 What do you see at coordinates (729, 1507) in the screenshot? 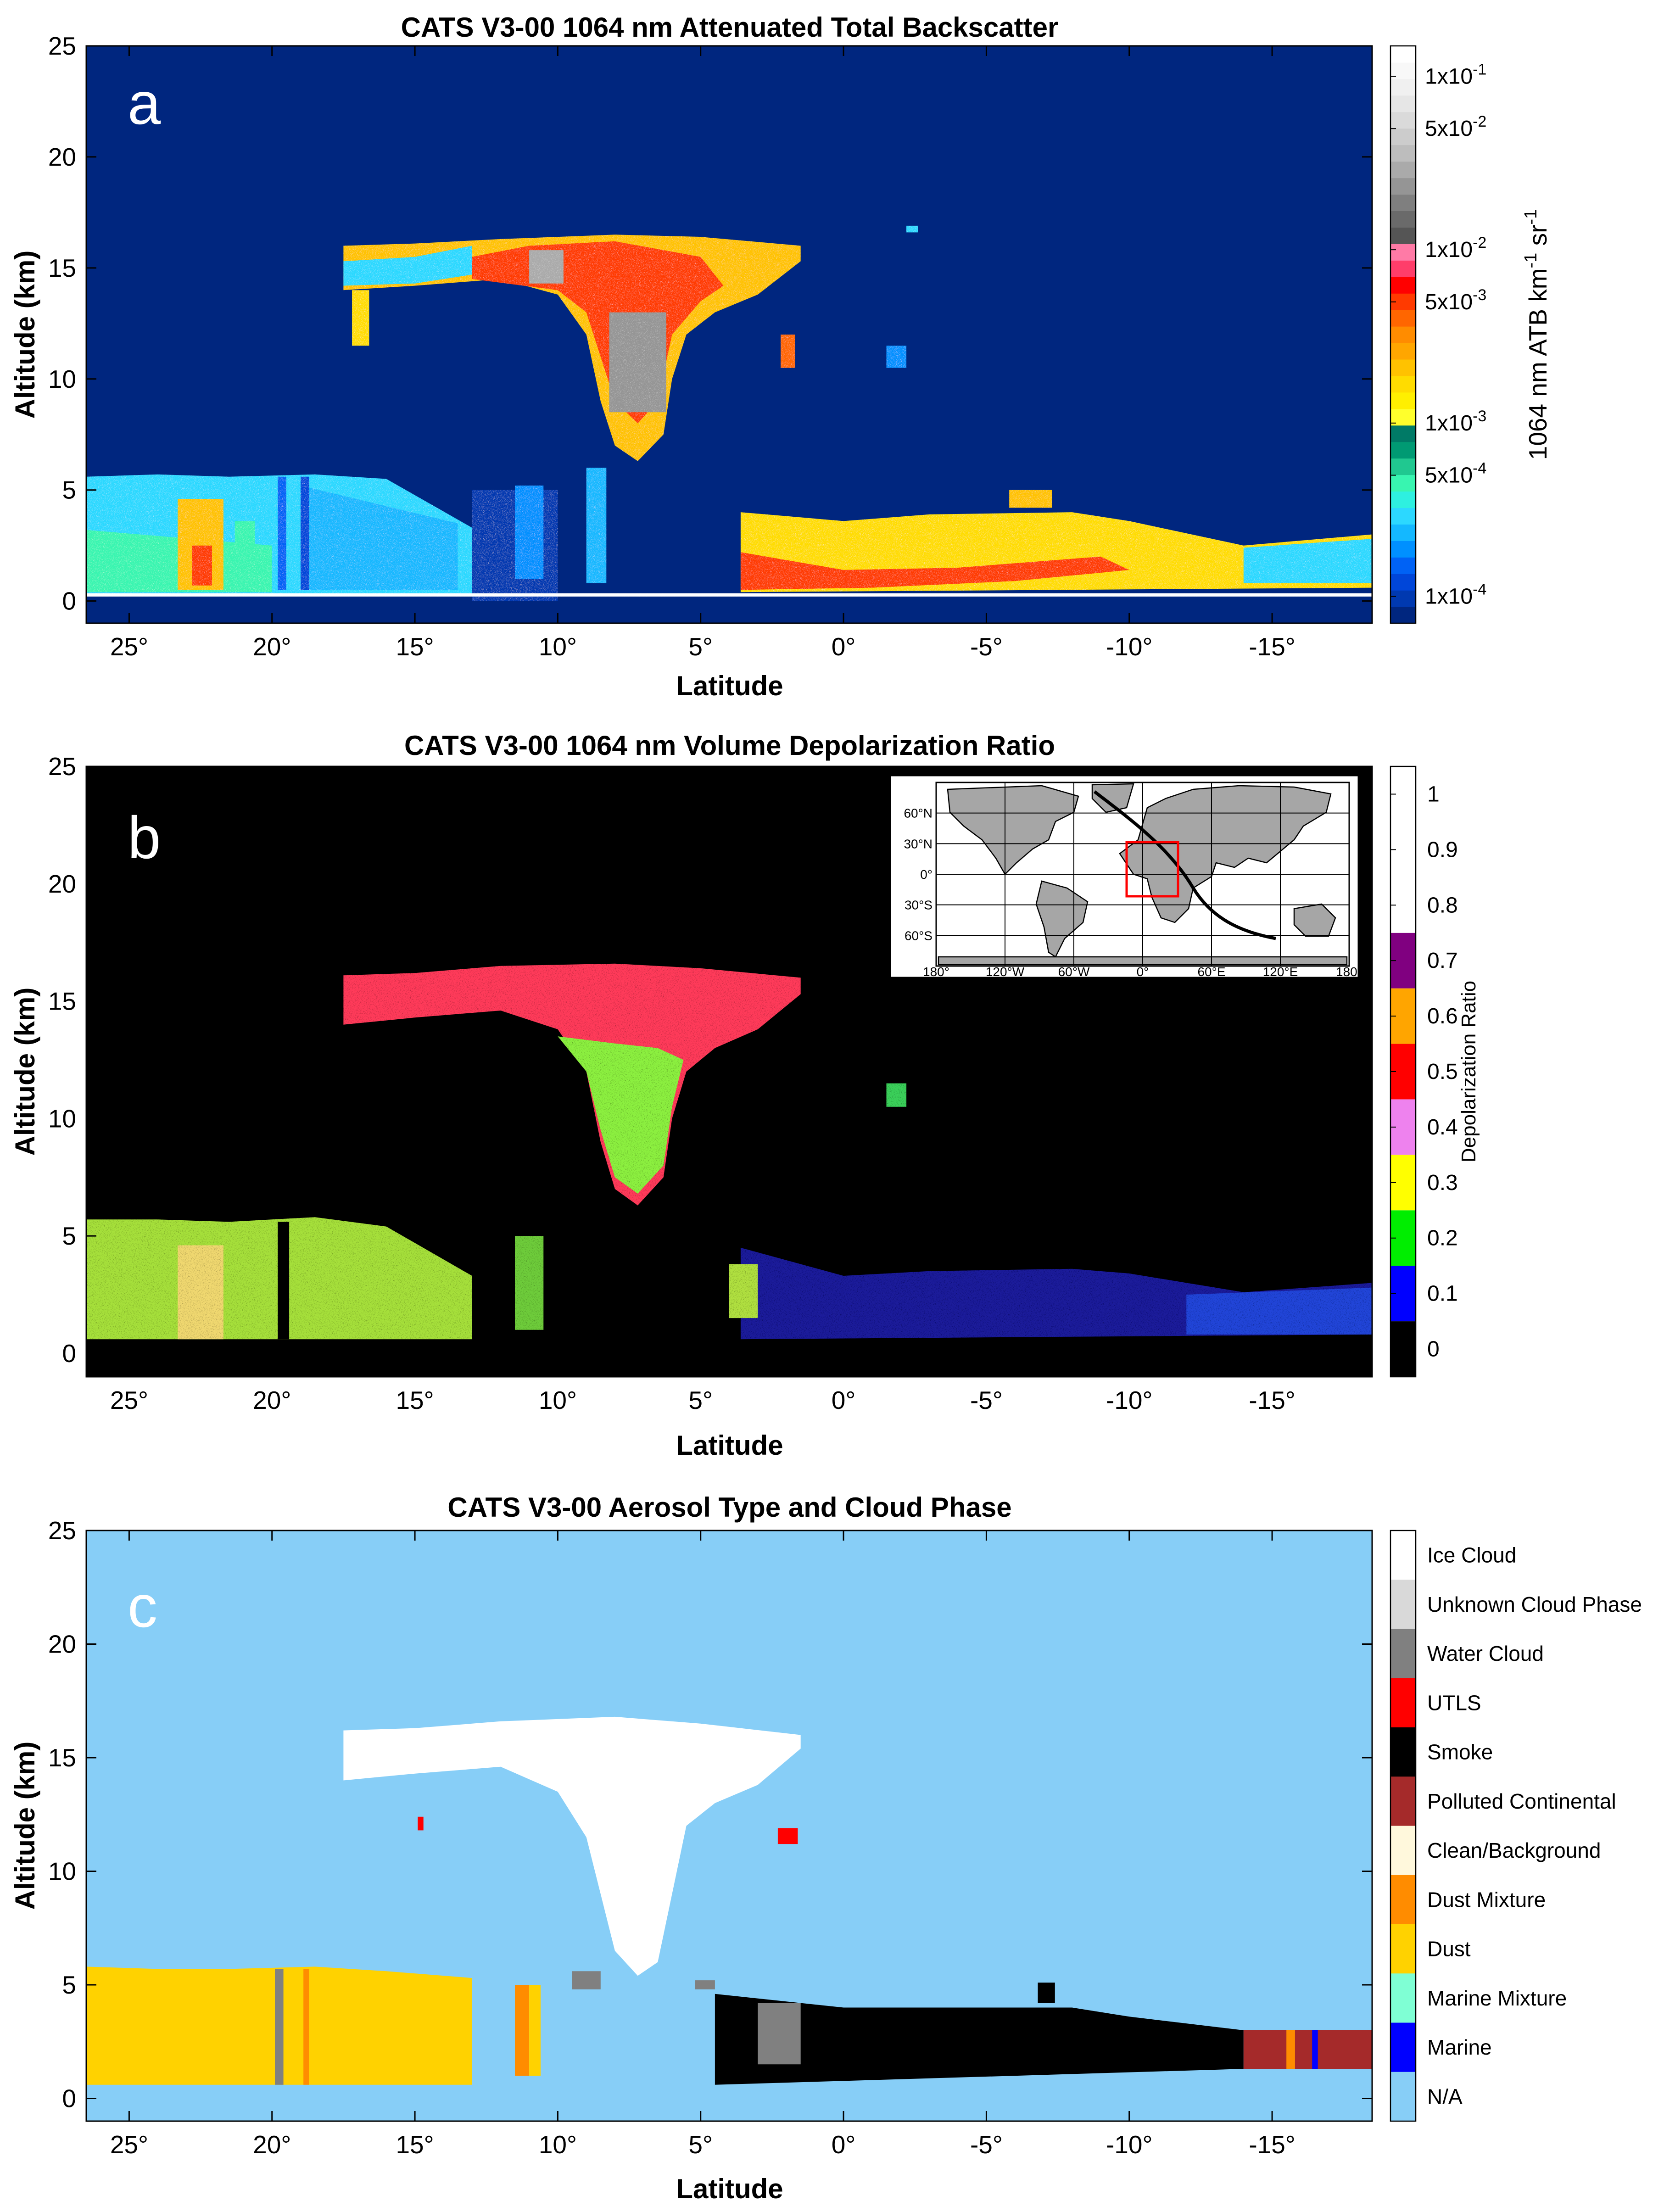
I see `panel-c-title: CATS V3-00 Aerosol Type and Cloud Phase` at bounding box center [729, 1507].